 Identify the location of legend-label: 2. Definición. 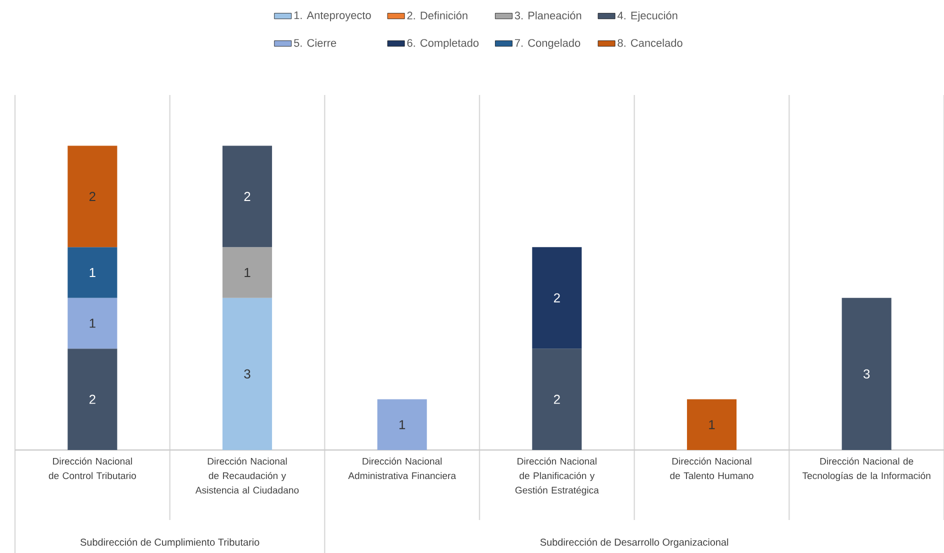
(437, 15).